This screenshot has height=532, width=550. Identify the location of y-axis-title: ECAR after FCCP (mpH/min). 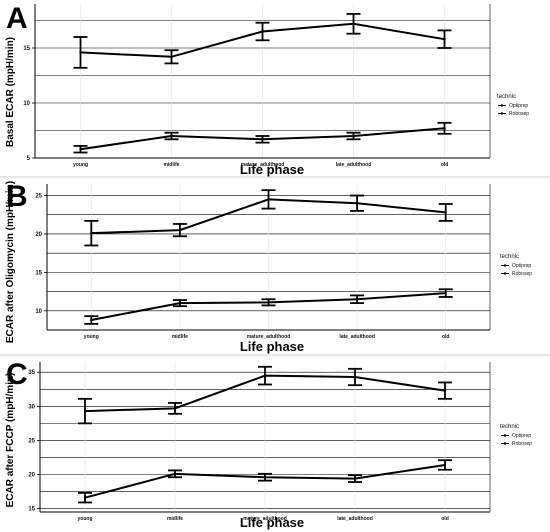
(10, 440).